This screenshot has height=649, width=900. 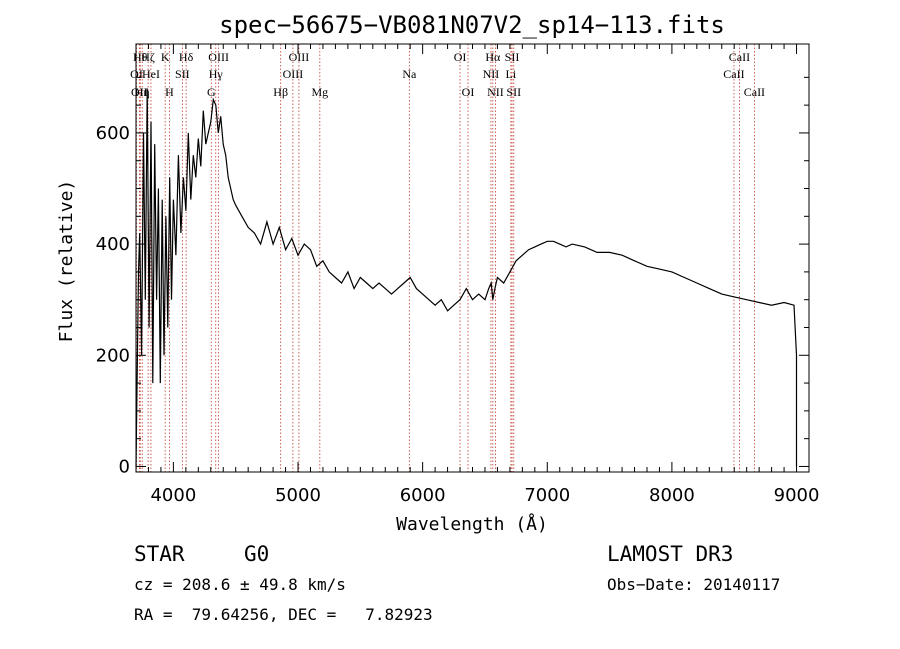 What do you see at coordinates (66, 261) in the screenshot?
I see `y-axis-label: Flux (relative)` at bounding box center [66, 261].